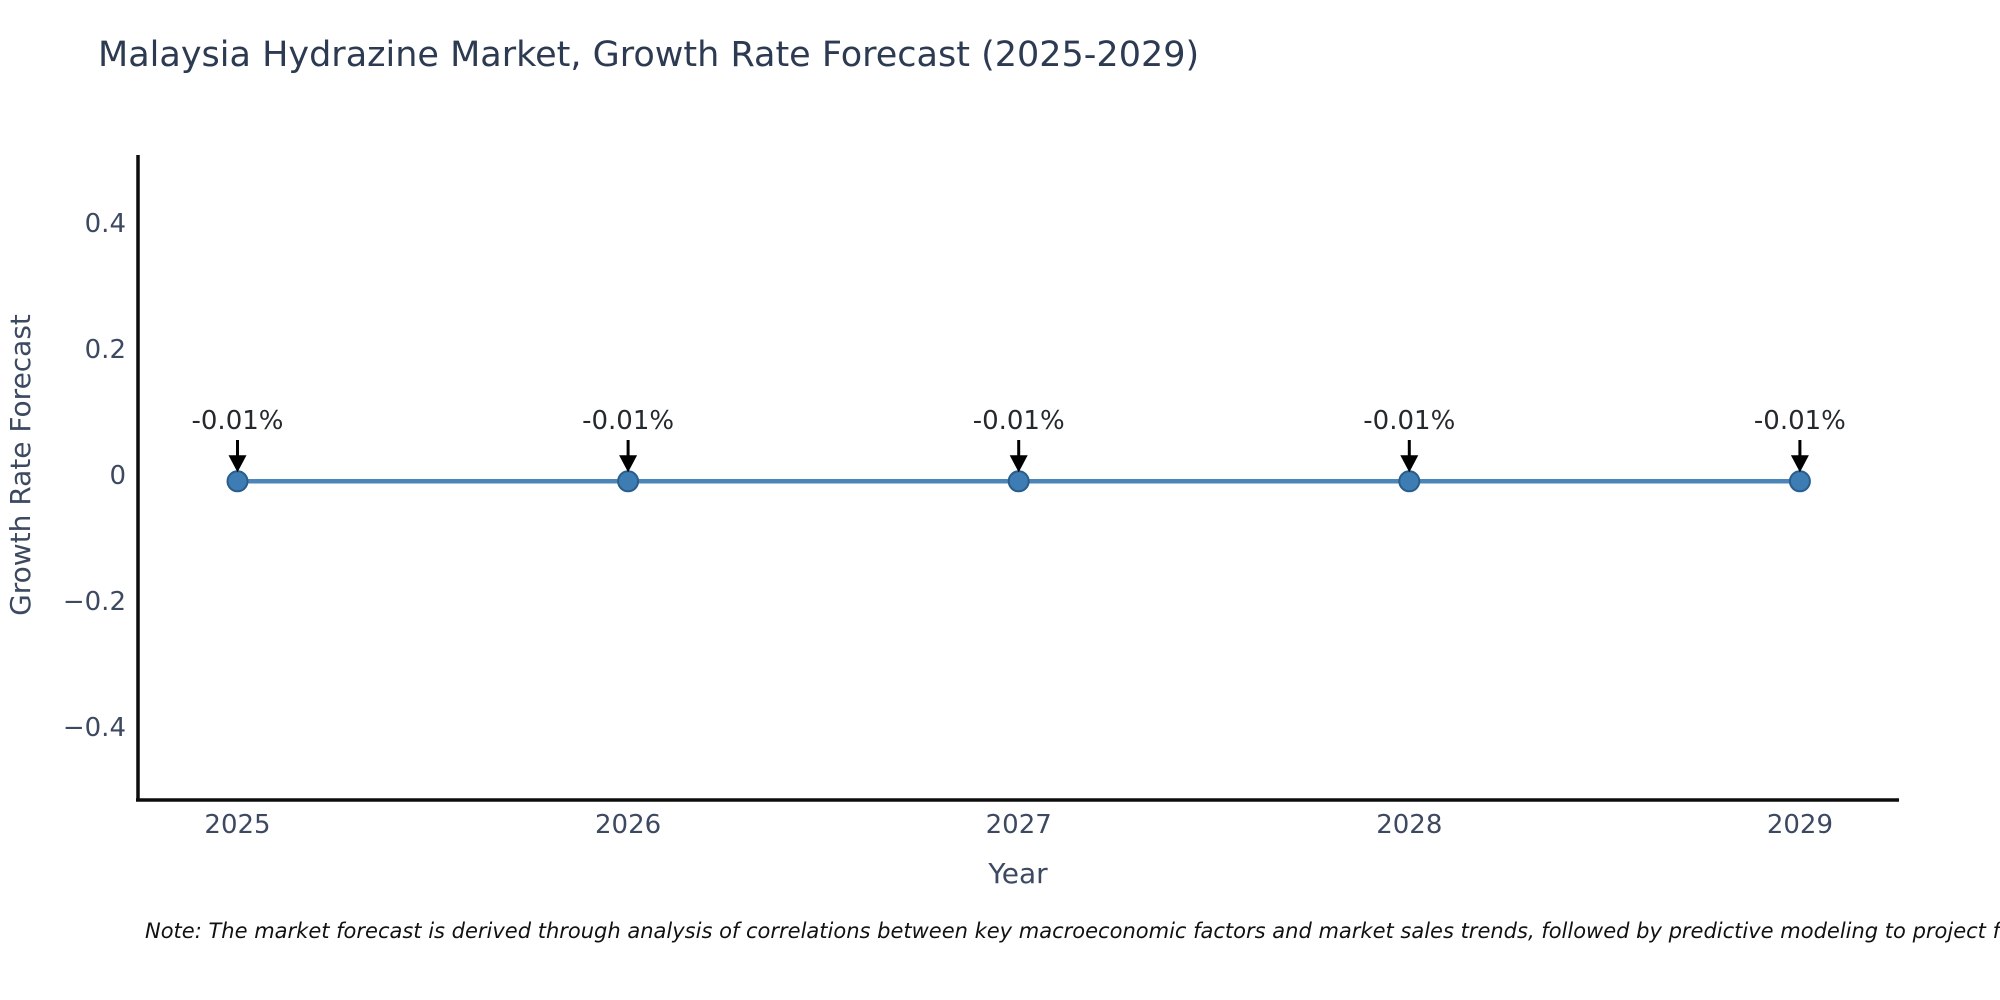  I want to click on x-tick-label: 2029, so click(1800, 825).